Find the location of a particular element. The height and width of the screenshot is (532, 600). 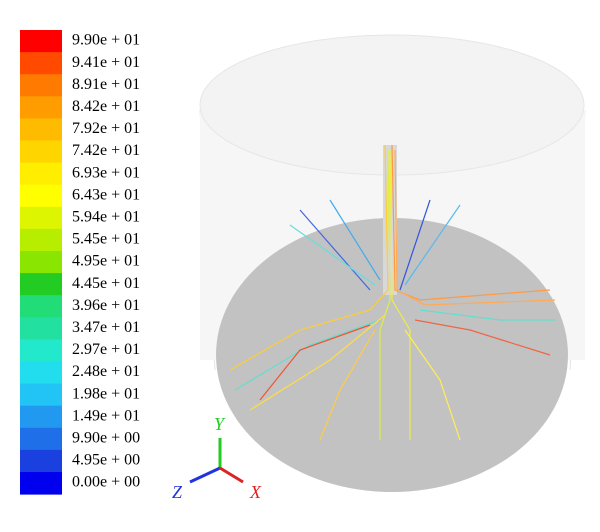

legend-label: 1.49e + 01 is located at coordinates (106, 415).